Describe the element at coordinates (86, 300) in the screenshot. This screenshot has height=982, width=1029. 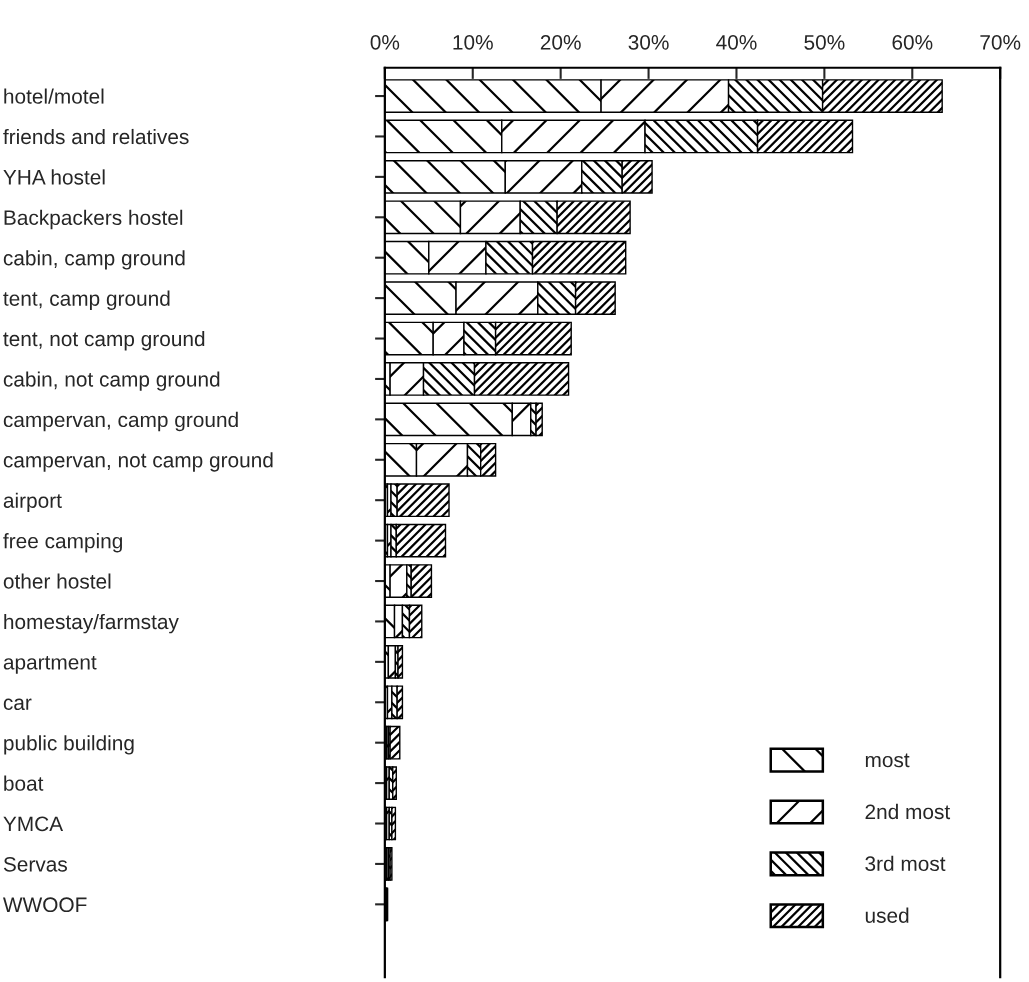
I see `y-tick-label: tent, camp ground` at that location.